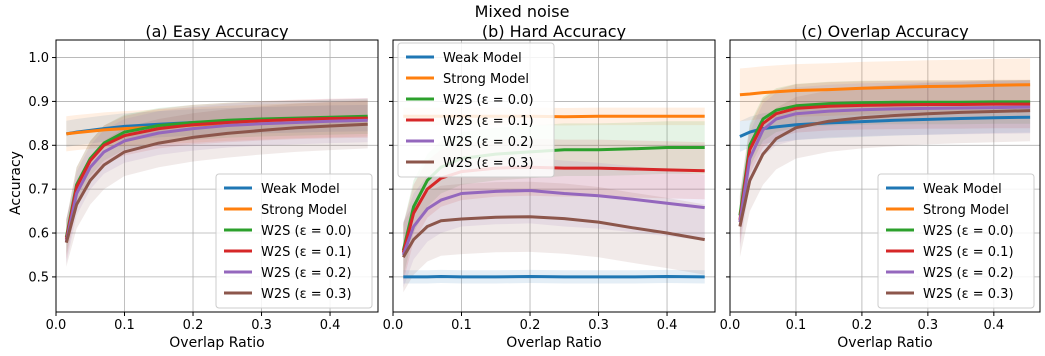  Describe the element at coordinates (38, 146) in the screenshot. I see `y-tick-label: 0.8` at that location.